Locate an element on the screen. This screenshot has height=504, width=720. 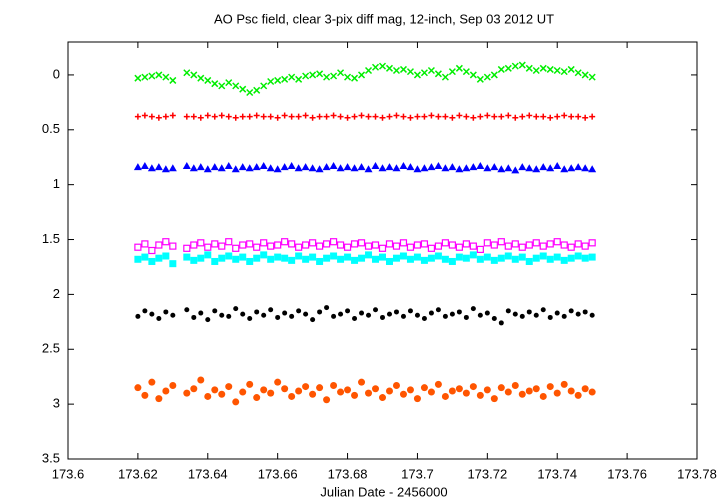
x-axis-label: Julian Date - 2456000 is located at coordinates (383, 491).